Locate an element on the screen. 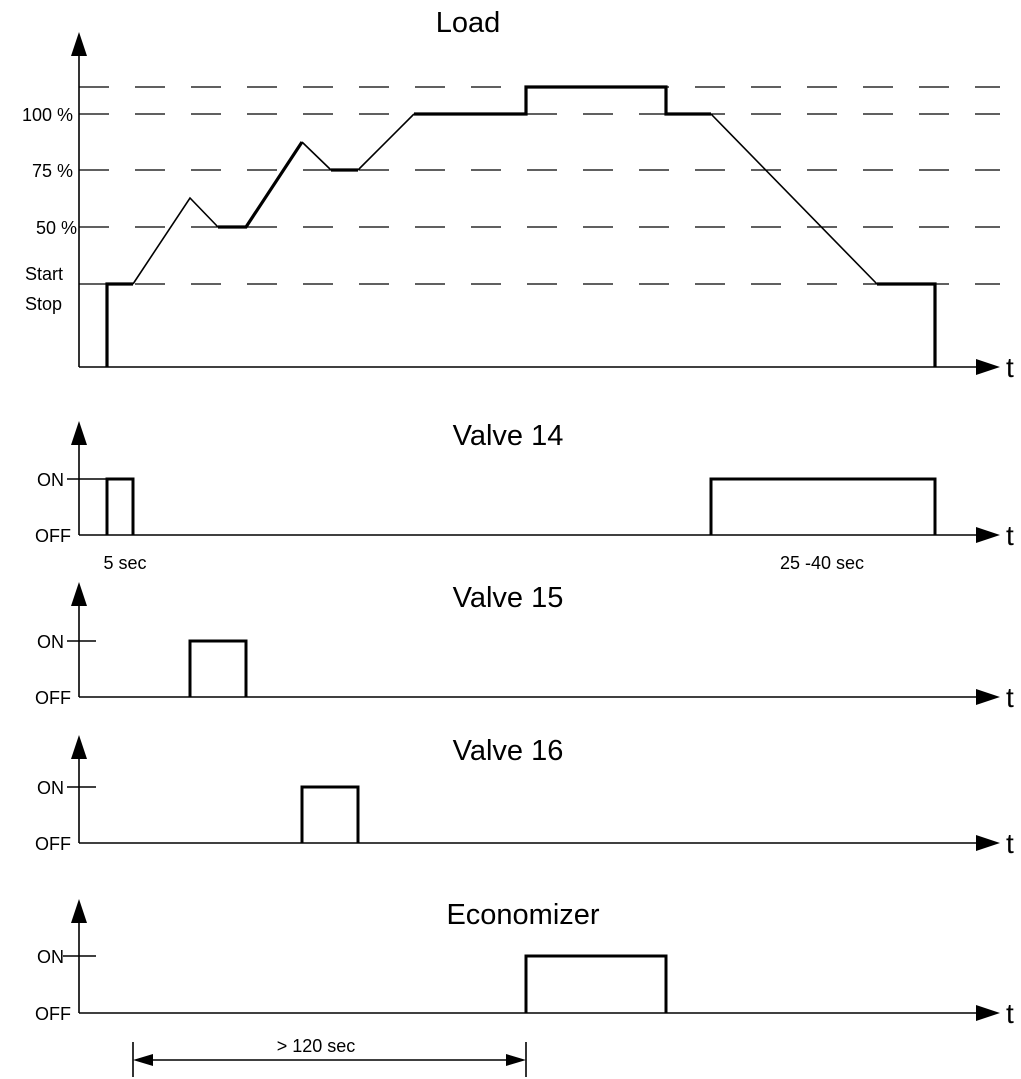  load-curve-stop is located at coordinates (907, 324).